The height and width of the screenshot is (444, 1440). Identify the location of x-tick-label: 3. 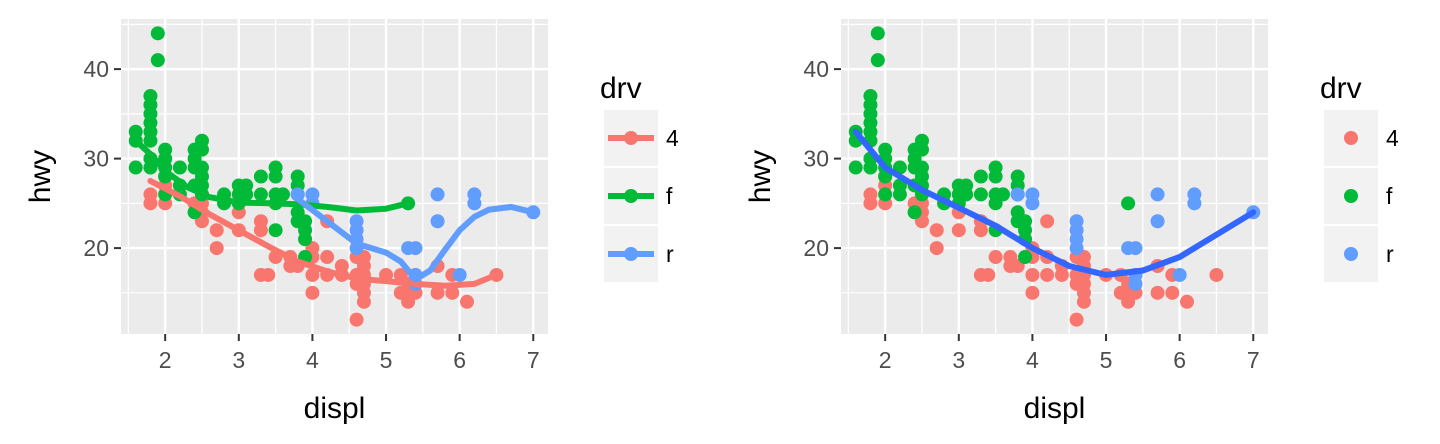
(958, 360).